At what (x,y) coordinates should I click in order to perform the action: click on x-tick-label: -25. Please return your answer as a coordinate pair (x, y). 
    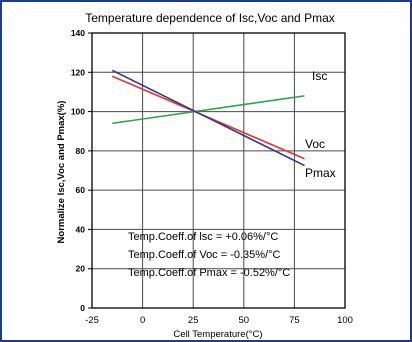
    Looking at the image, I should click on (92, 320).